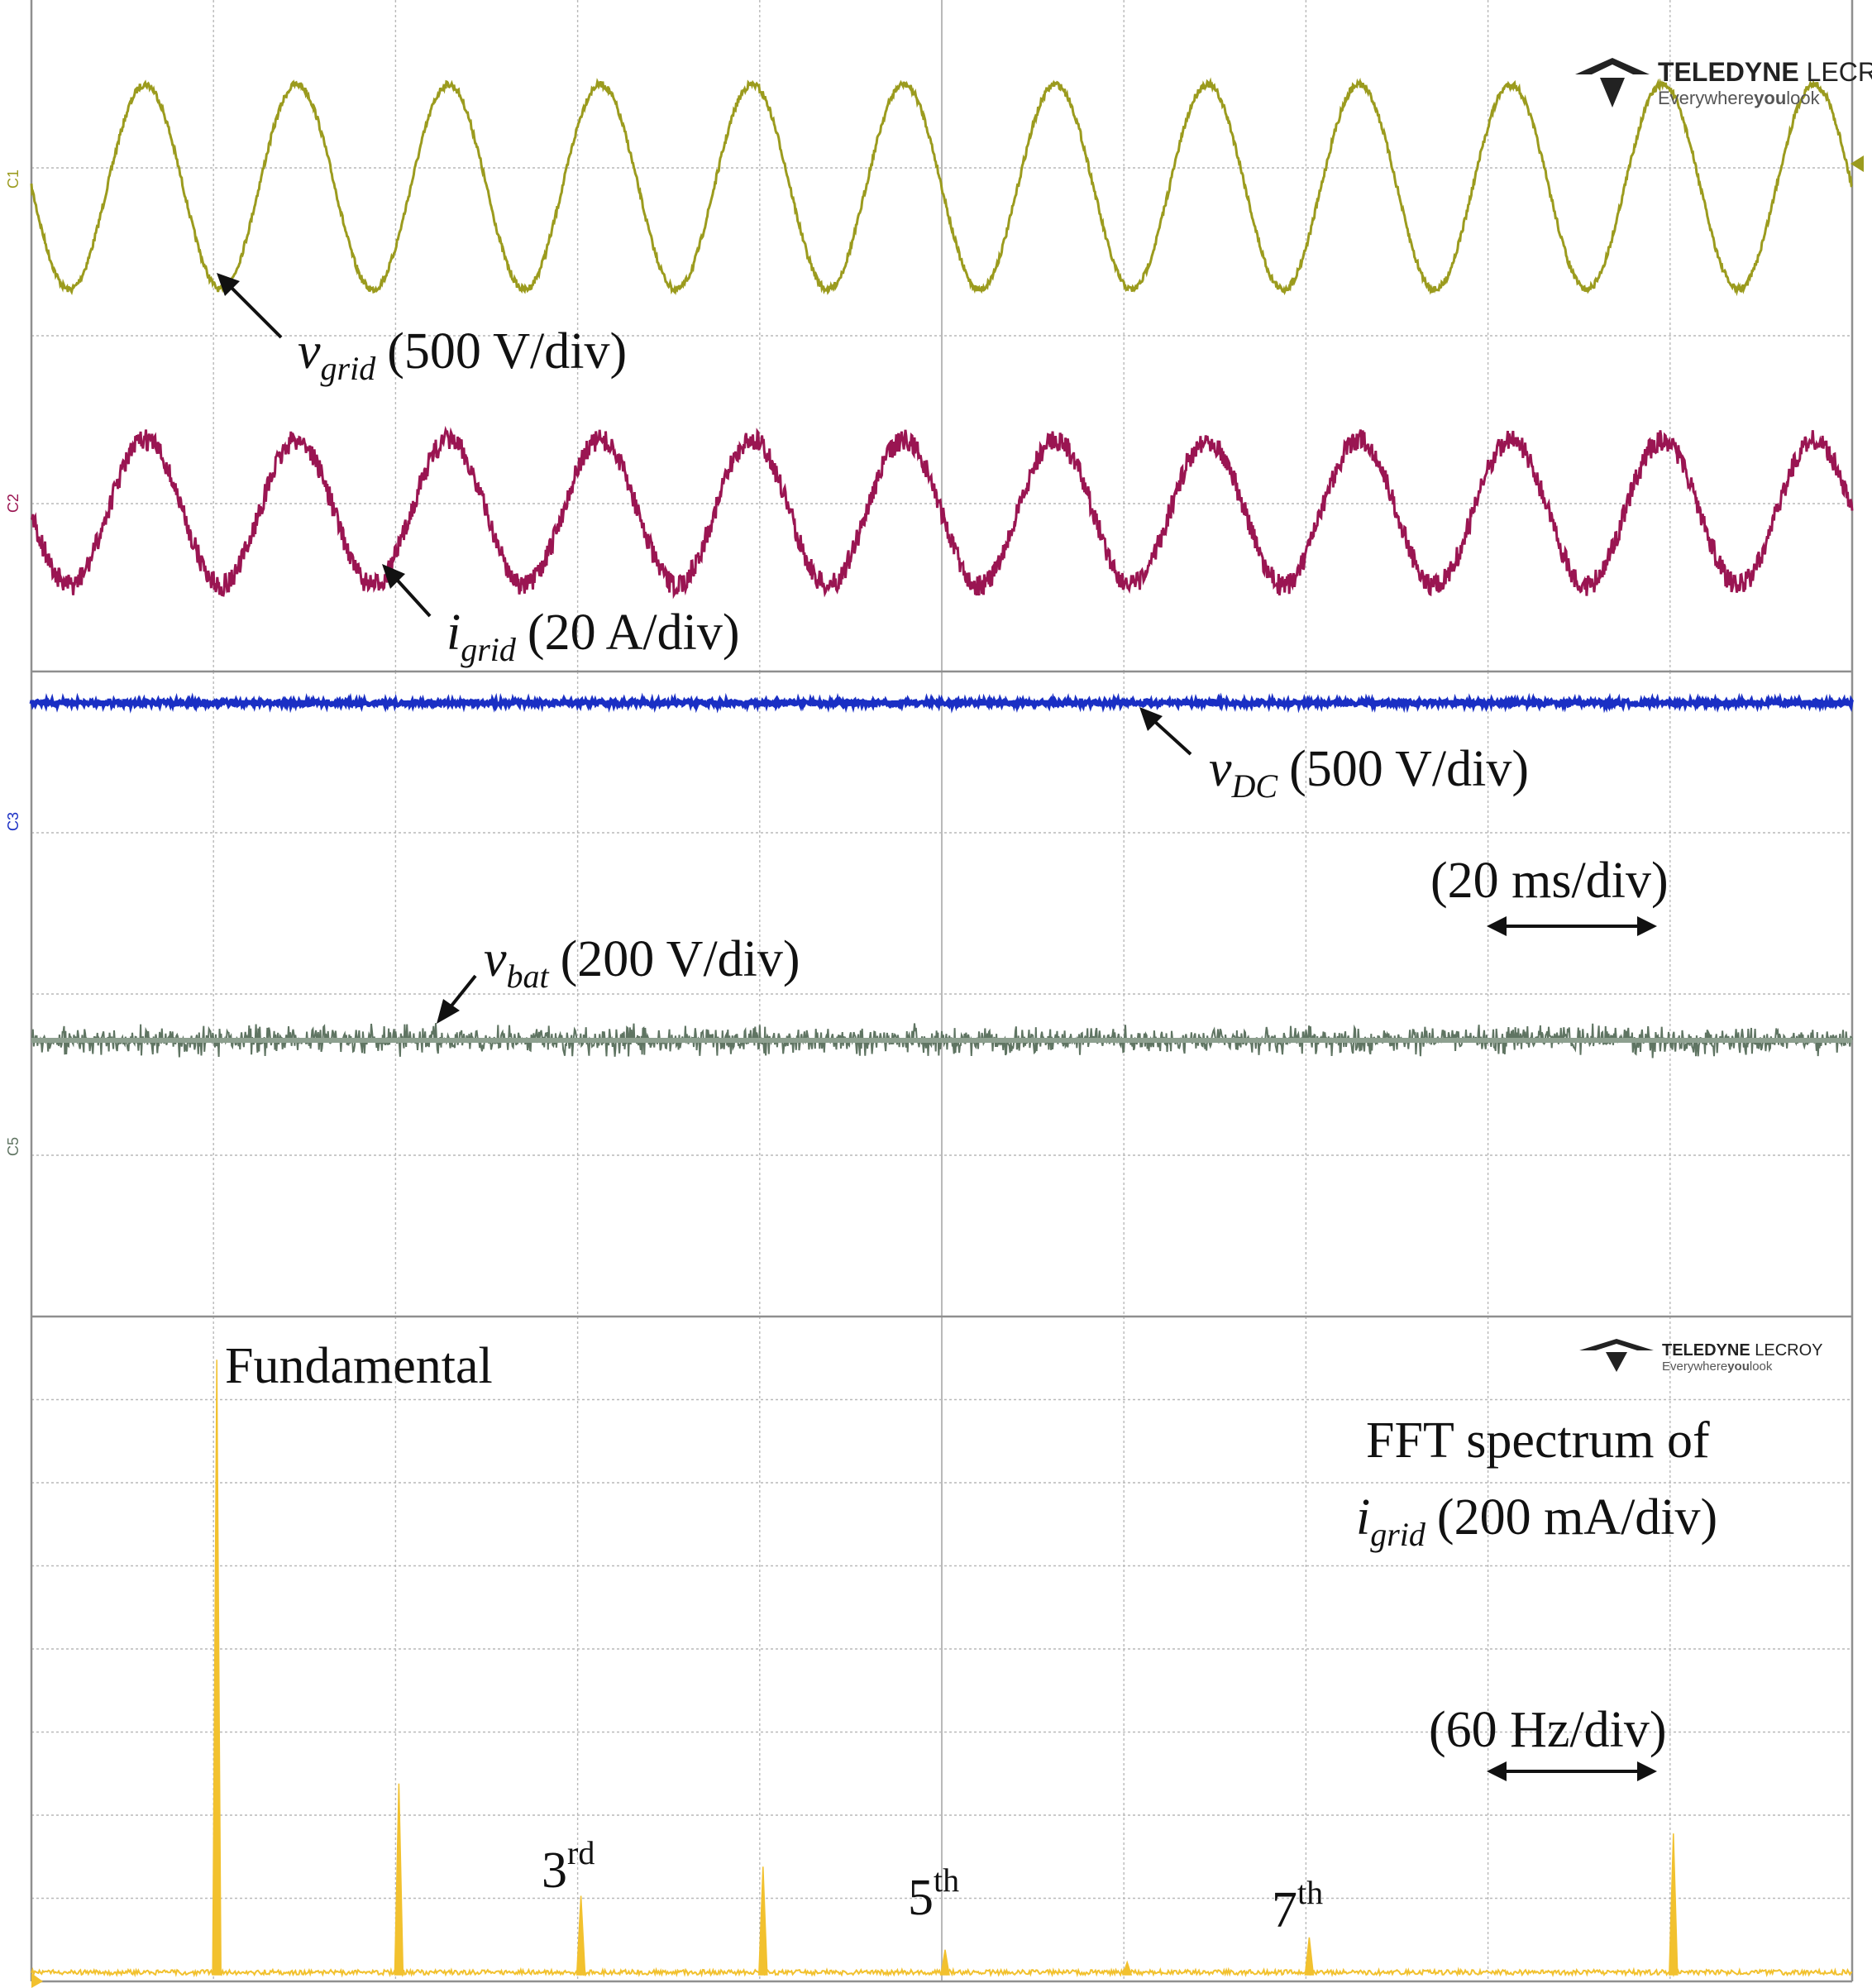 This screenshot has width=1872, height=1988. What do you see at coordinates (1612, 83) in the screenshot?
I see `teledyne-logo-icon` at bounding box center [1612, 83].